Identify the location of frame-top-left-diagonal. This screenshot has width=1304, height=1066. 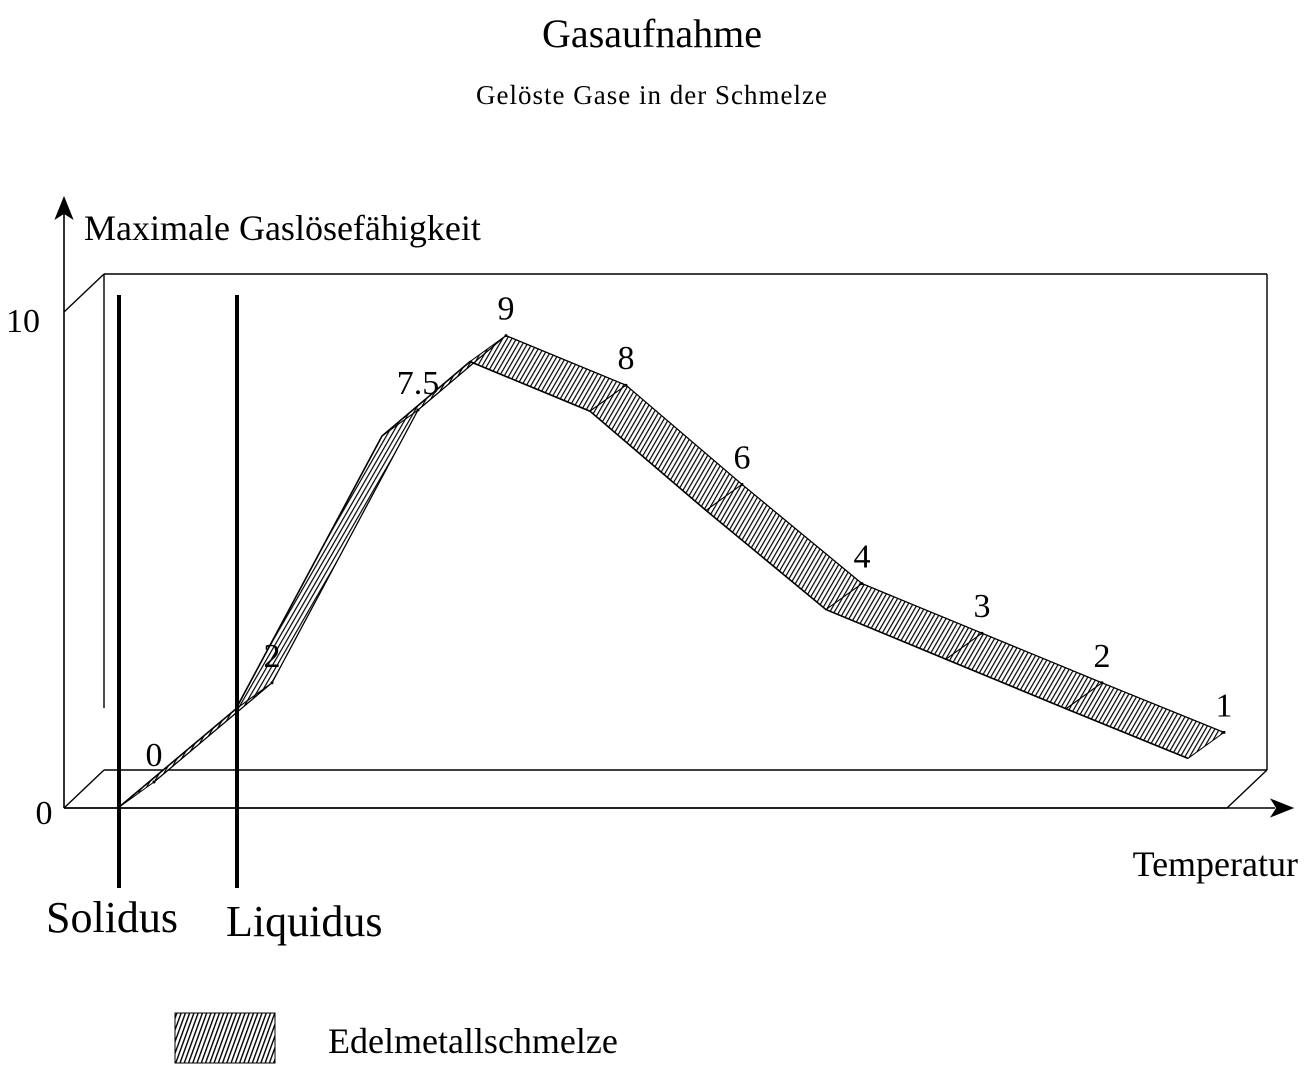
(84, 293).